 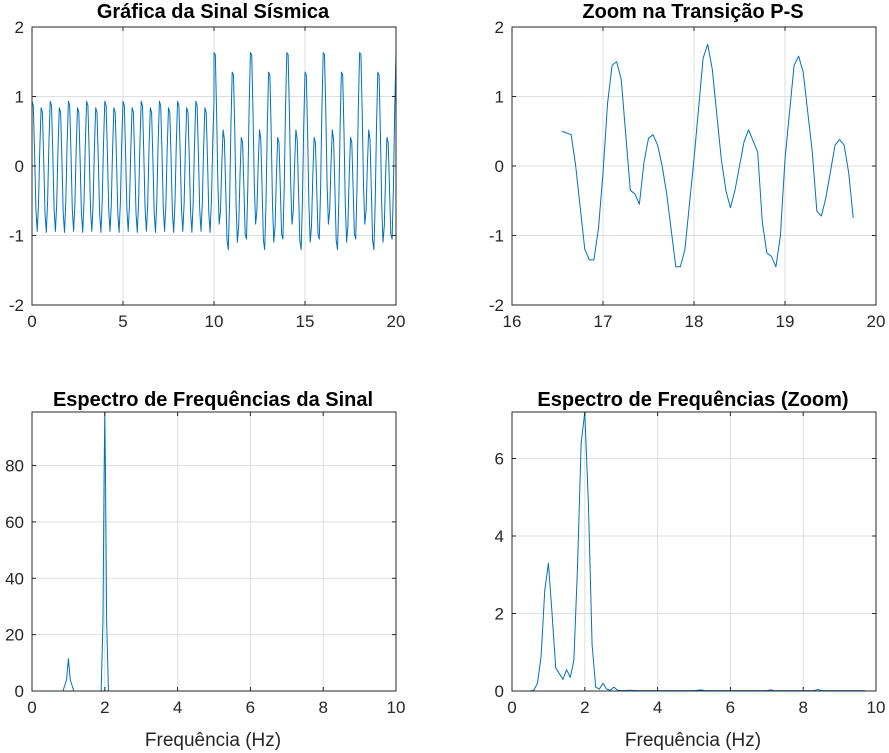 What do you see at coordinates (694, 321) in the screenshot?
I see `x-tick-label: 18` at bounding box center [694, 321].